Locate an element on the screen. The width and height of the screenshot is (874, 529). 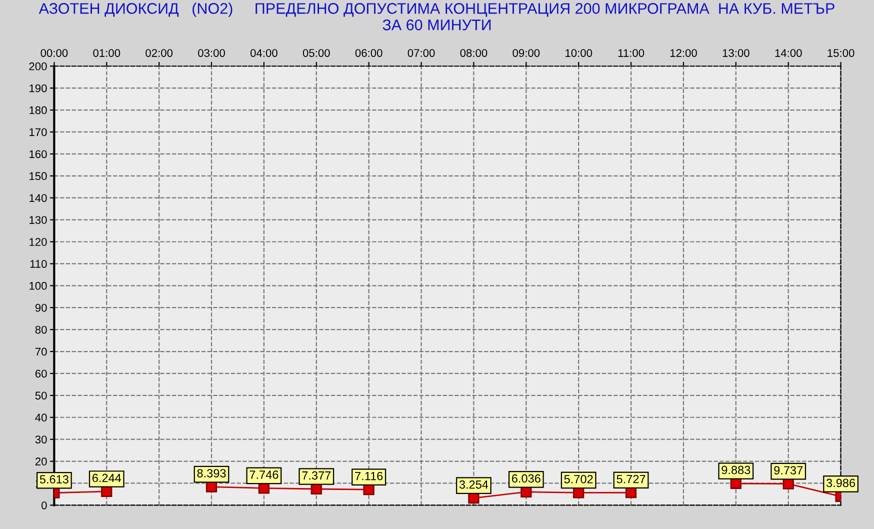
y-tick-label: 200 is located at coordinates (38, 66).